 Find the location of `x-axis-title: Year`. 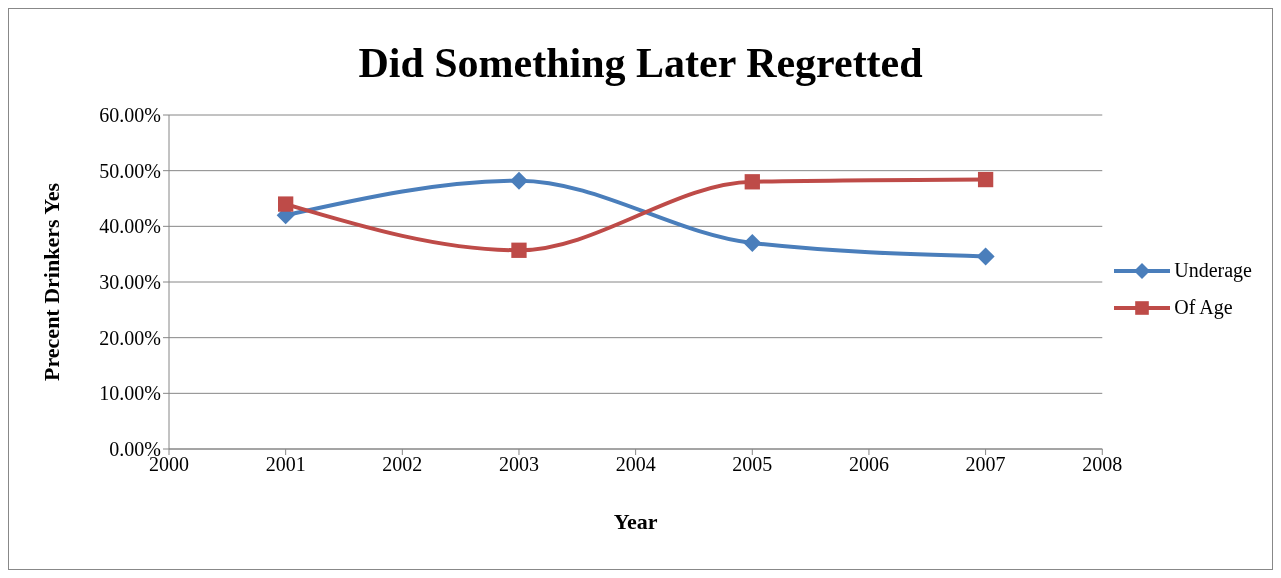

x-axis-title: Year is located at coordinates (635, 521).